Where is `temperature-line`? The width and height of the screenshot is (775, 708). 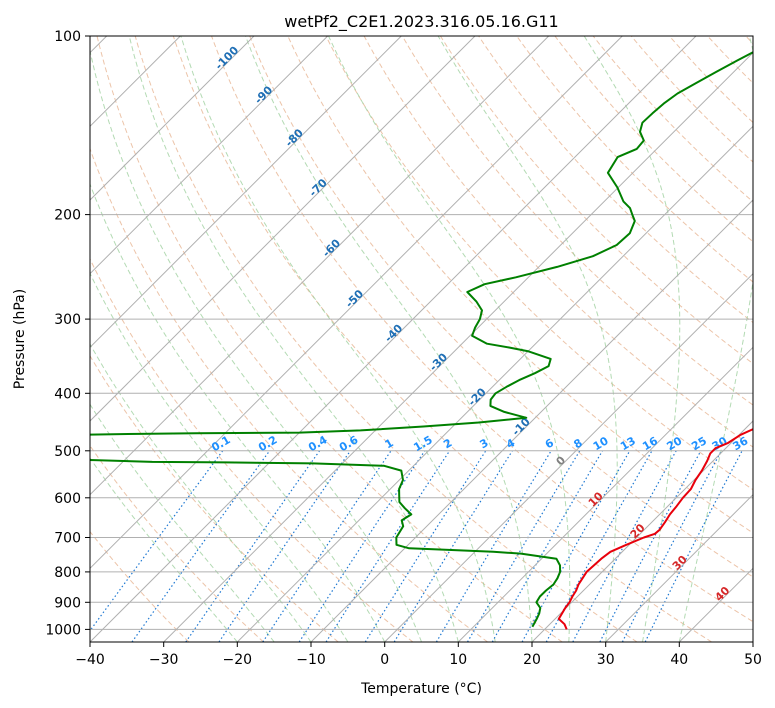
temperature-line is located at coordinates (655, 529).